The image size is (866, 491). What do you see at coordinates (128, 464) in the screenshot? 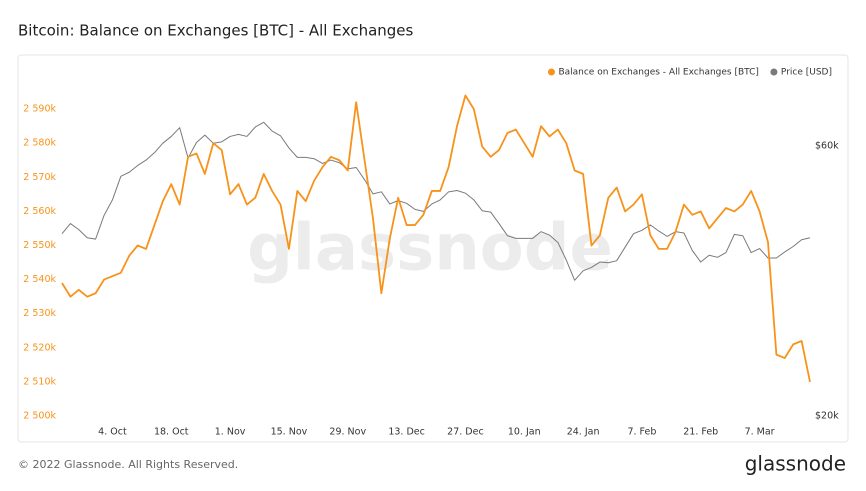
I see `footer: © 2022 Glassnode. All Rights Reserved.` at bounding box center [128, 464].